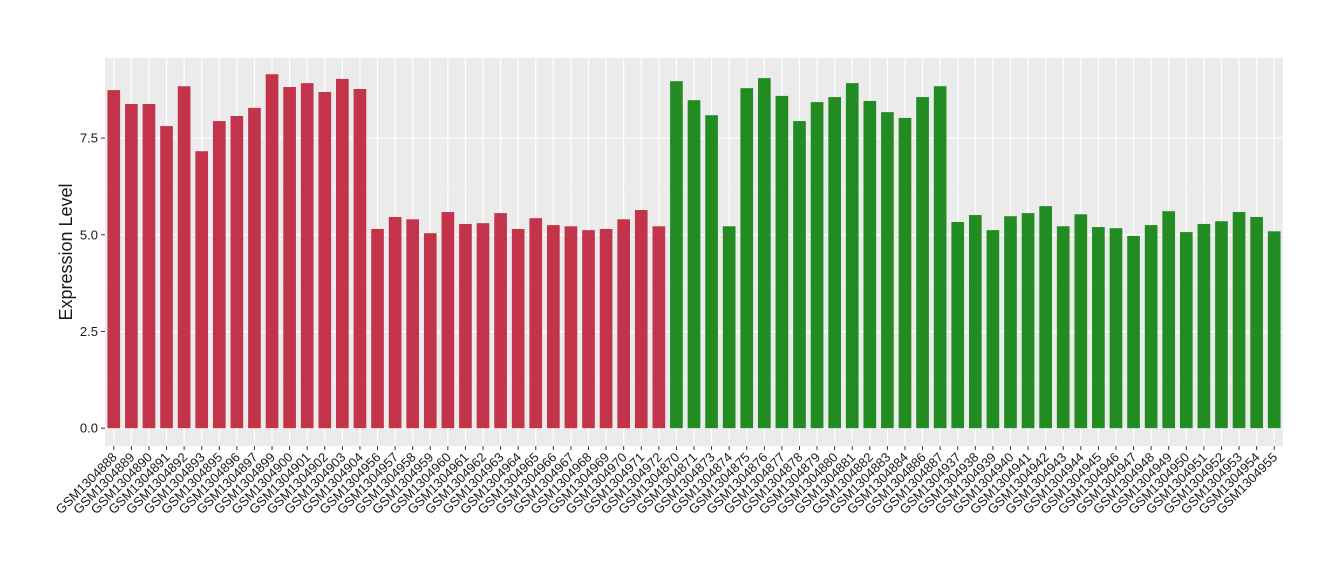  Describe the element at coordinates (66, 251) in the screenshot. I see `y-axis-label: Expression Level` at that location.